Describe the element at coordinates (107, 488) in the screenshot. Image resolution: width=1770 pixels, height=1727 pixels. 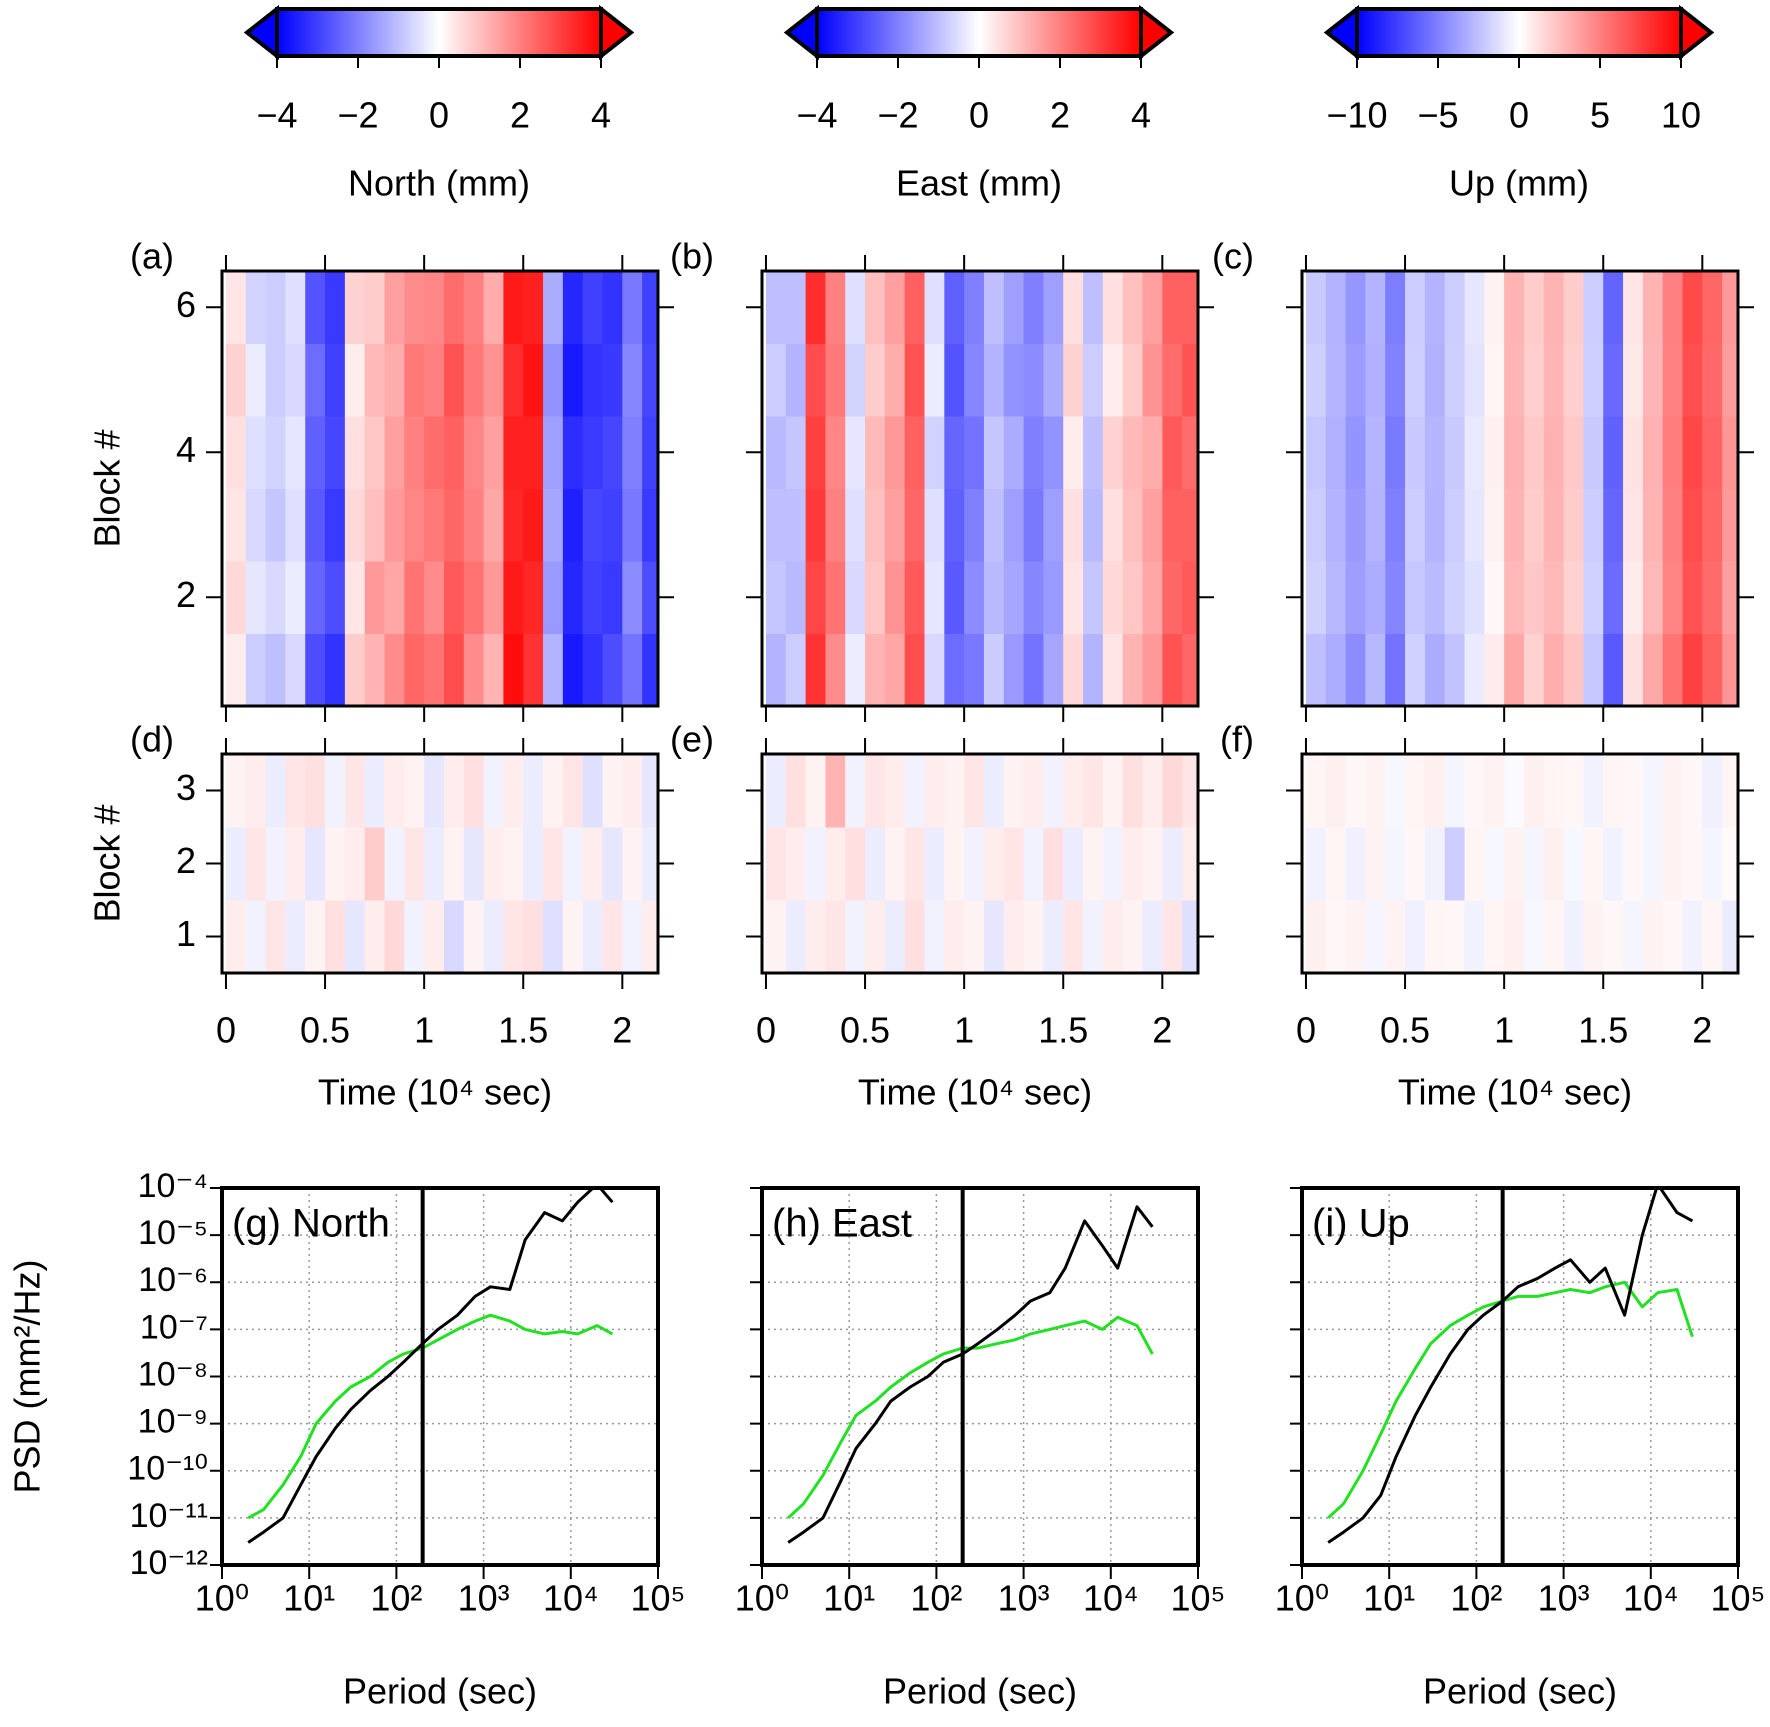
I see `y-axis-label: Block #` at that location.